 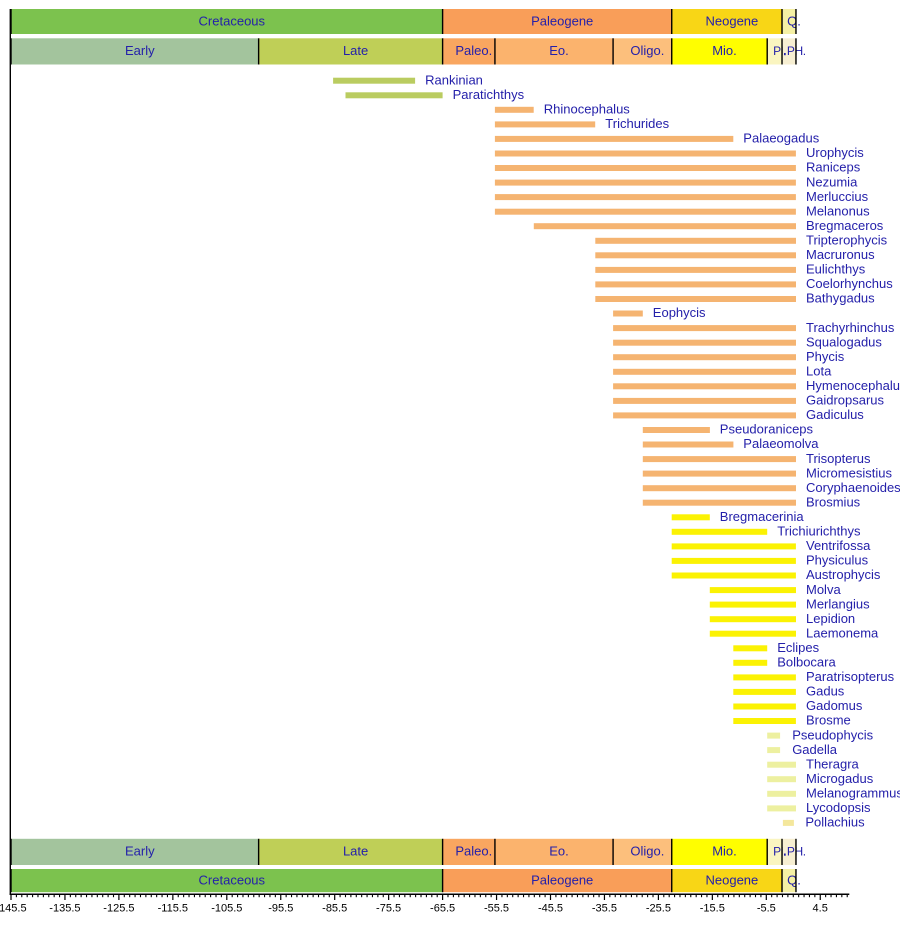 I want to click on svg-text: Coelorhynchus, so click(x=849, y=283).